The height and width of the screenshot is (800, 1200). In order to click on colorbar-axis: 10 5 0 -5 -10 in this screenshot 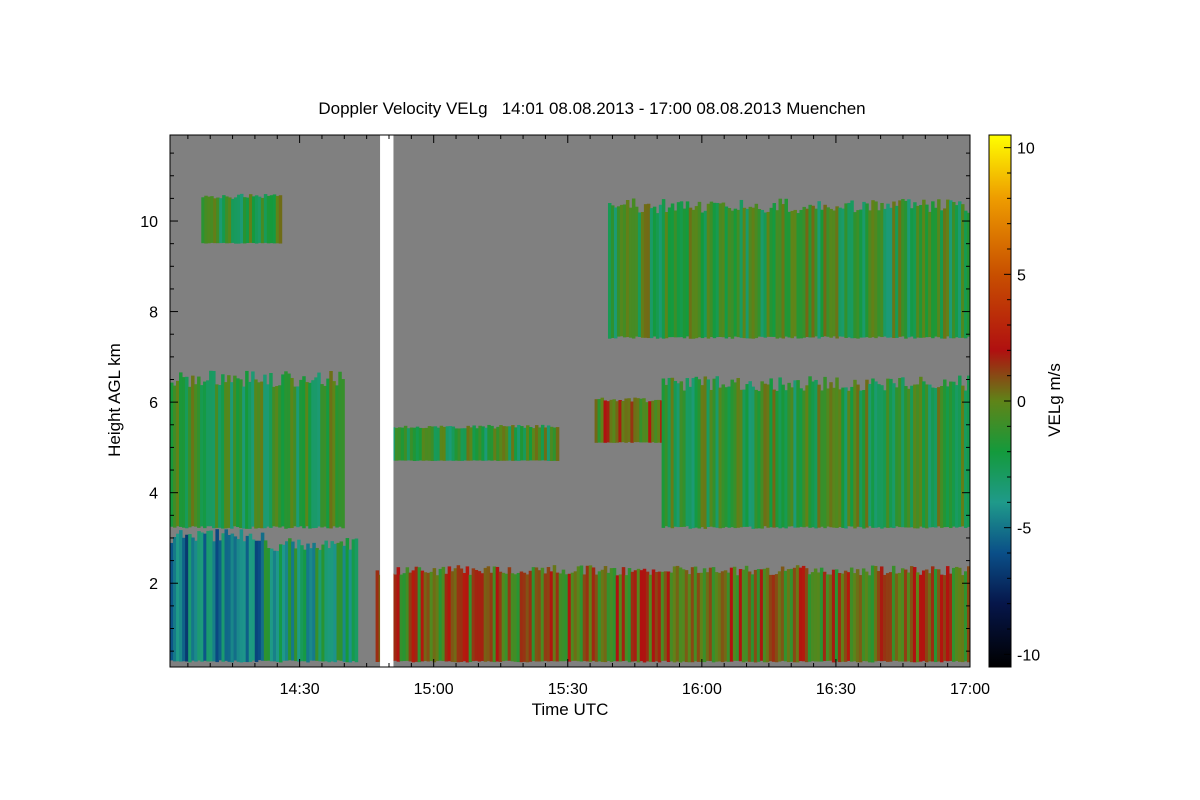, I will do `click(1022, 402)`.